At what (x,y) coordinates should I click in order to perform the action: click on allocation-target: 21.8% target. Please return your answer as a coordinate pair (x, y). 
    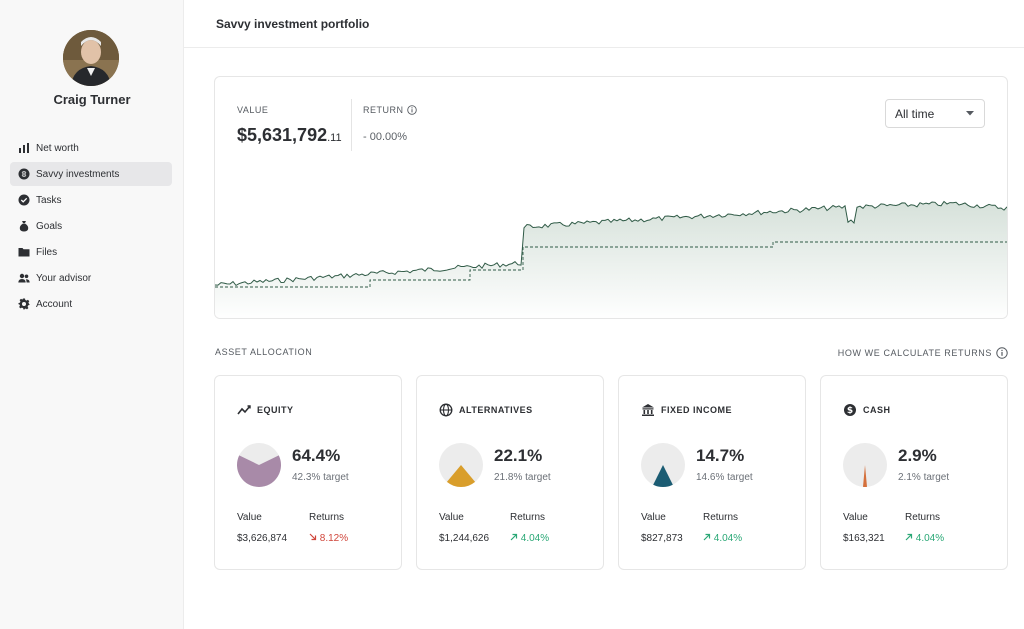
    Looking at the image, I should click on (522, 477).